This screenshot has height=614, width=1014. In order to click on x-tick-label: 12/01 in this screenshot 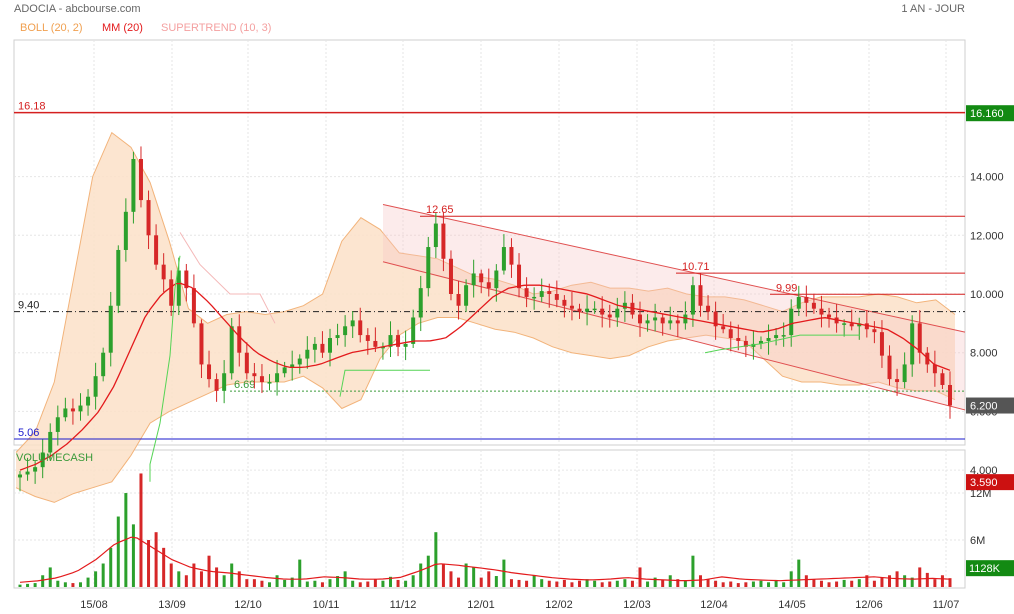, I will do `click(481, 605)`.